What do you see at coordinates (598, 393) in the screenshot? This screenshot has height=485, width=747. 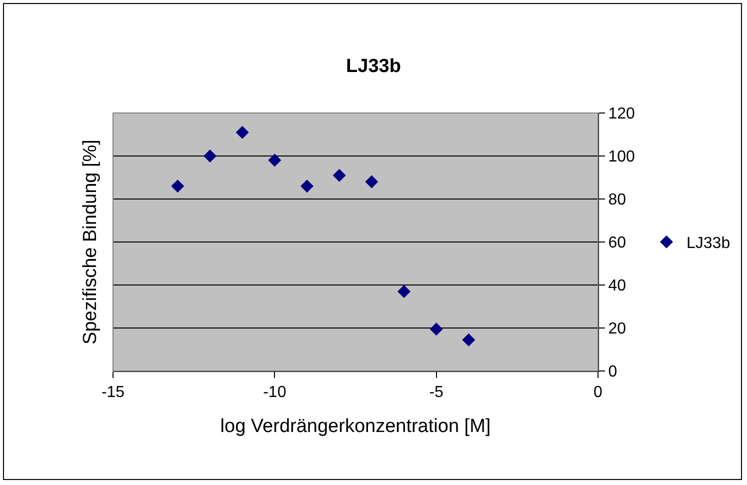 I see `x-tick-label: 0` at bounding box center [598, 393].